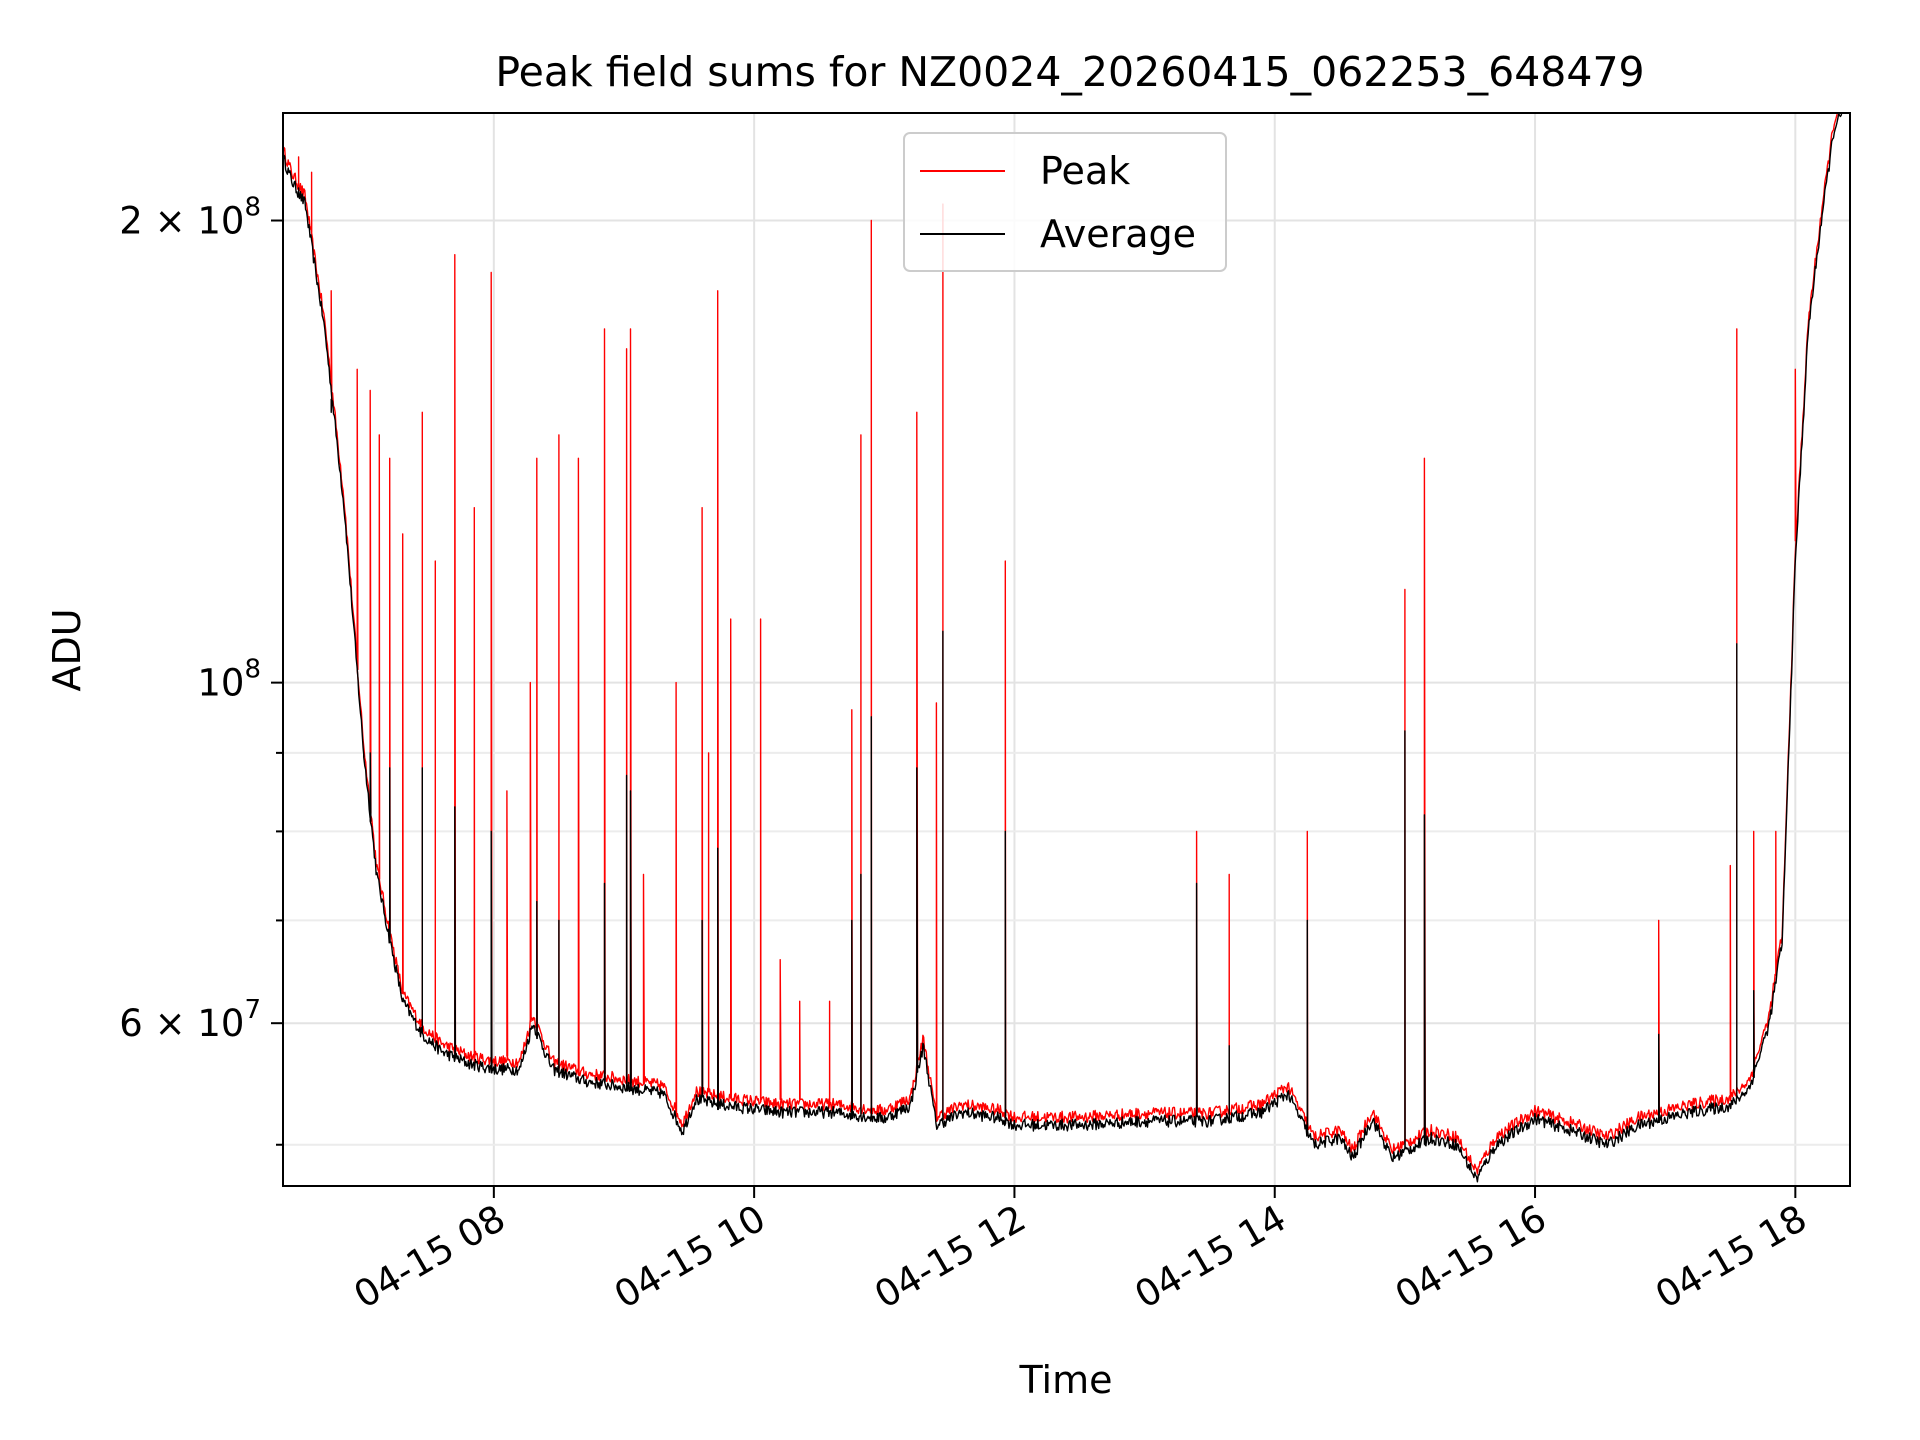 The image size is (1920, 1440). Describe the element at coordinates (181, 1023) in the screenshot. I see `y-tick-label-base: 6 × 10` at that location.